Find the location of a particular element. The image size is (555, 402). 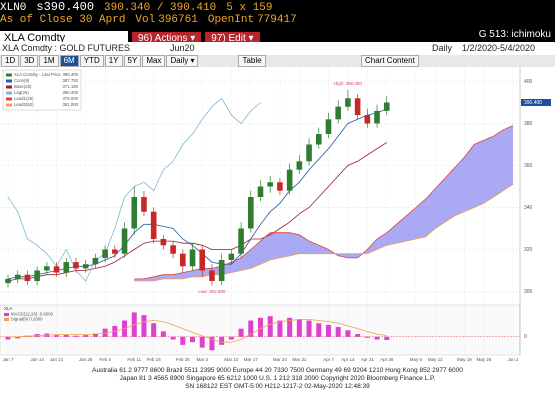

table-button: Table is located at coordinates (252, 61).